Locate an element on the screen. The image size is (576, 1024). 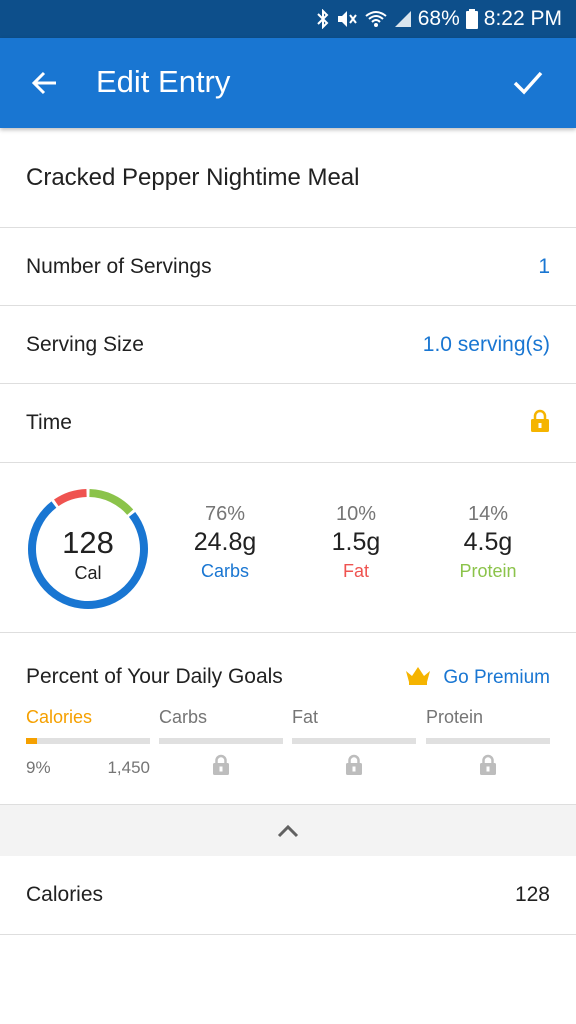
chevron-up-icon is located at coordinates (288, 830).